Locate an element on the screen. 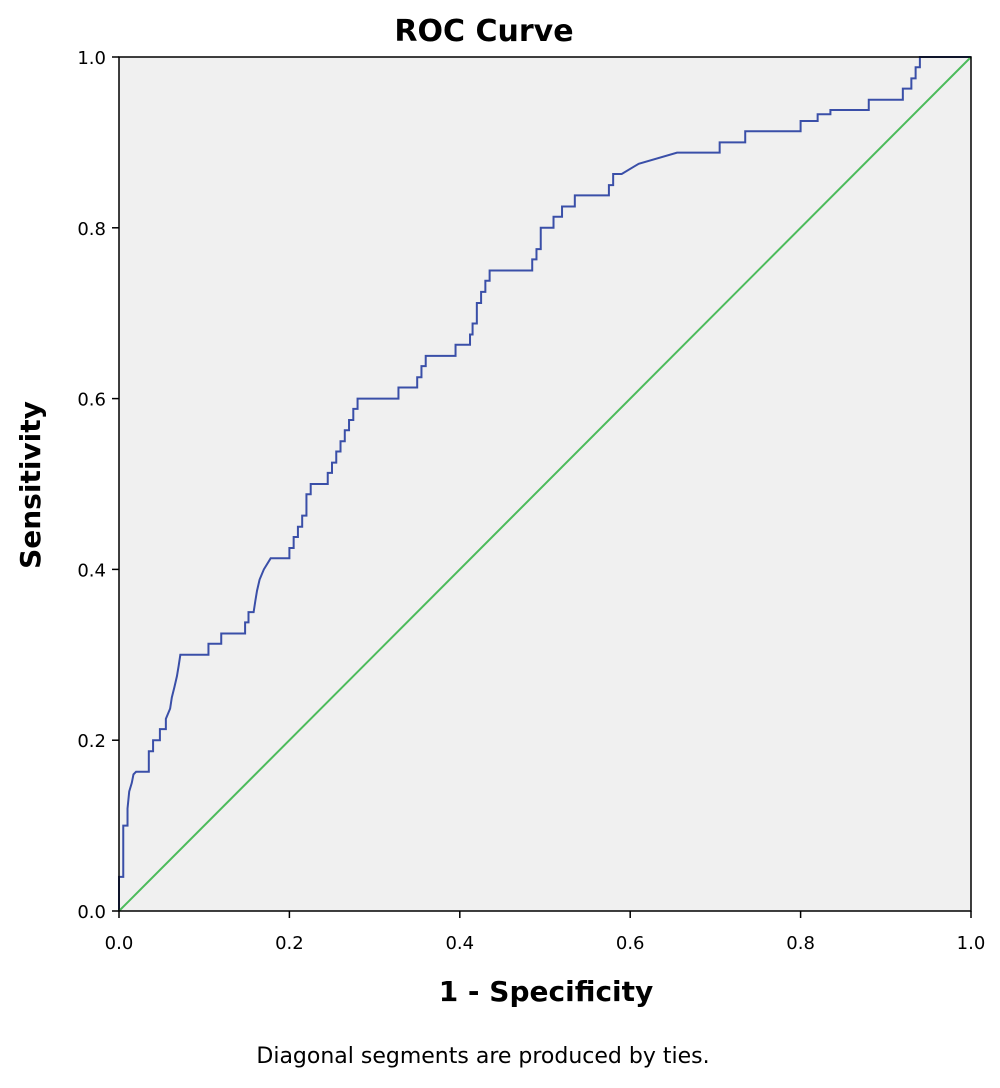 Image resolution: width=1000 pixels, height=1088 pixels. y-tick-label: 0.8 is located at coordinates (91, 229).